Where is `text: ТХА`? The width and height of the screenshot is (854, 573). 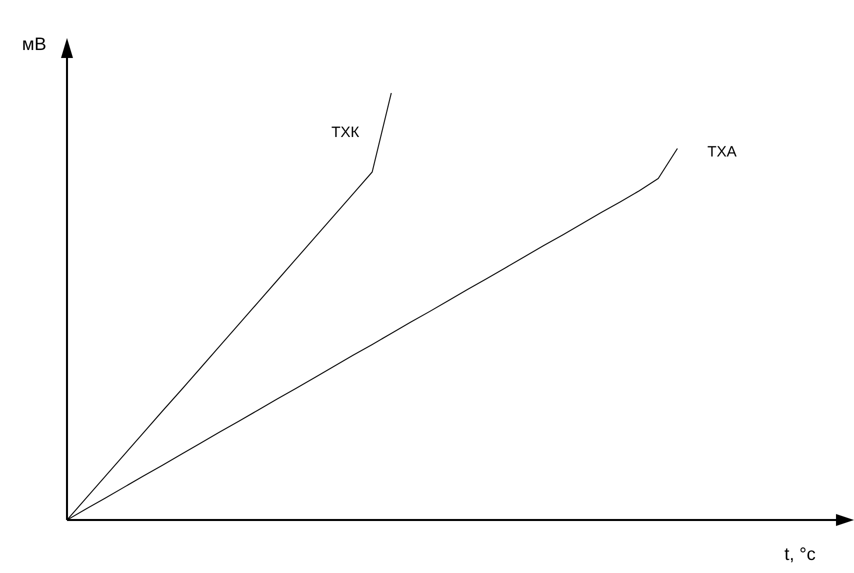
text: ТХА is located at coordinates (722, 152).